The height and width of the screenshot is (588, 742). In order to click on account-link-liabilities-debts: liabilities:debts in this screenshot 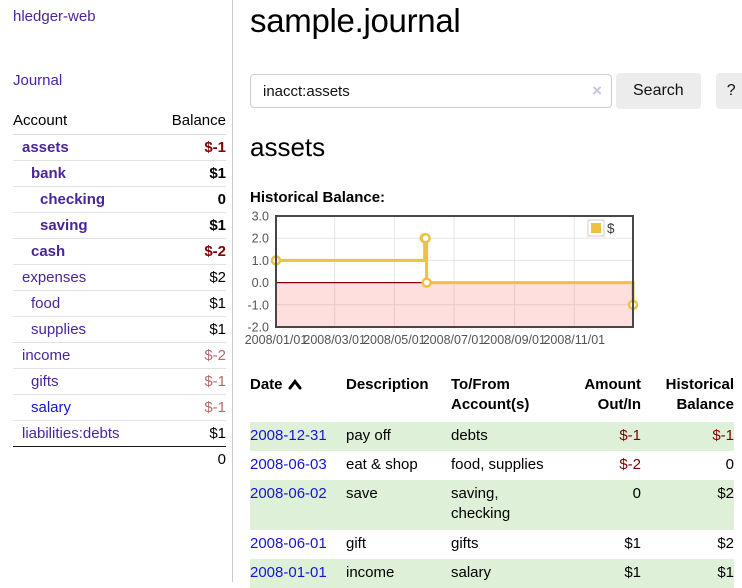, I will do `click(71, 433)`.